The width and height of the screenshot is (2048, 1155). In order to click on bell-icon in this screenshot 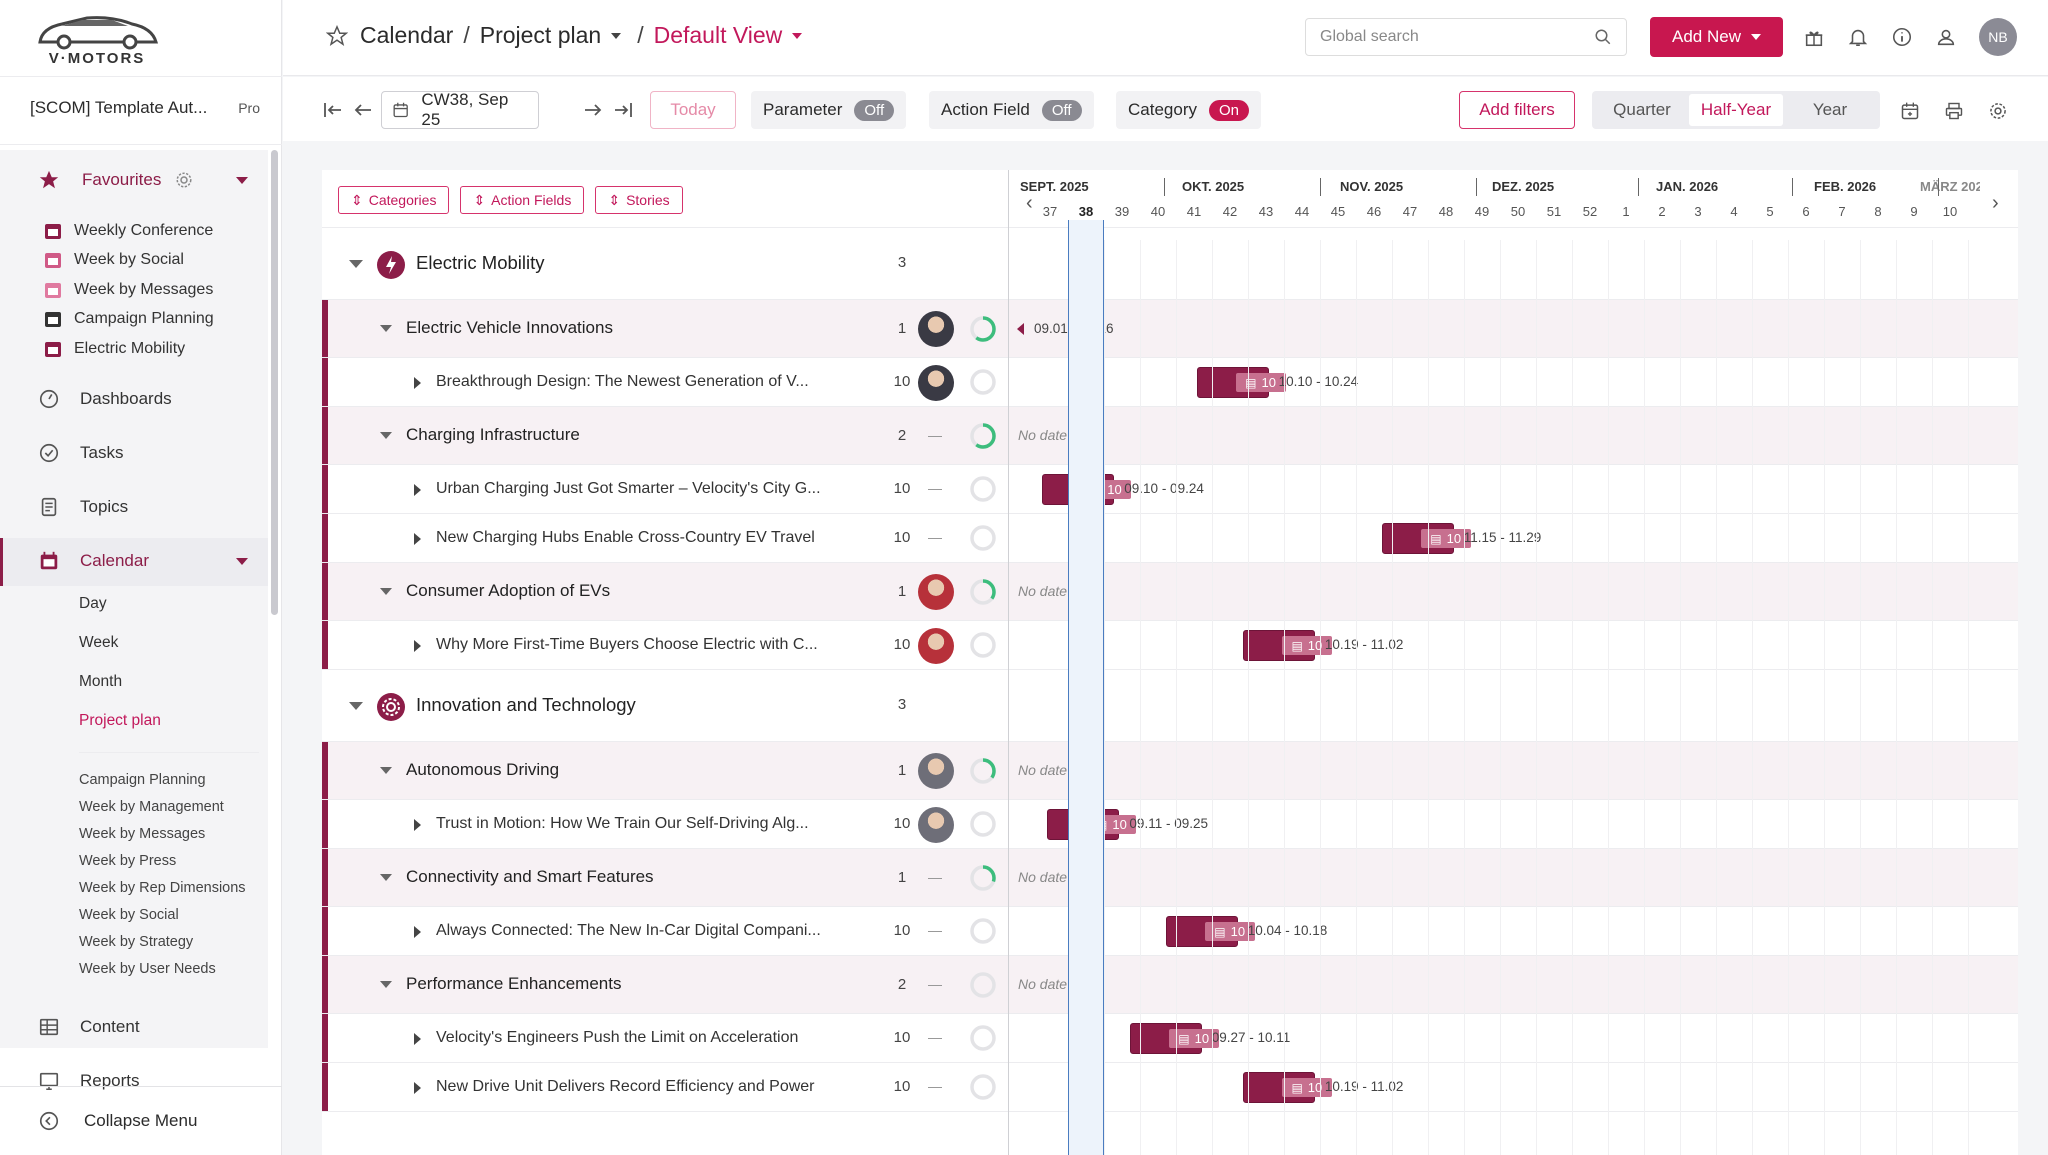, I will do `click(1858, 37)`.